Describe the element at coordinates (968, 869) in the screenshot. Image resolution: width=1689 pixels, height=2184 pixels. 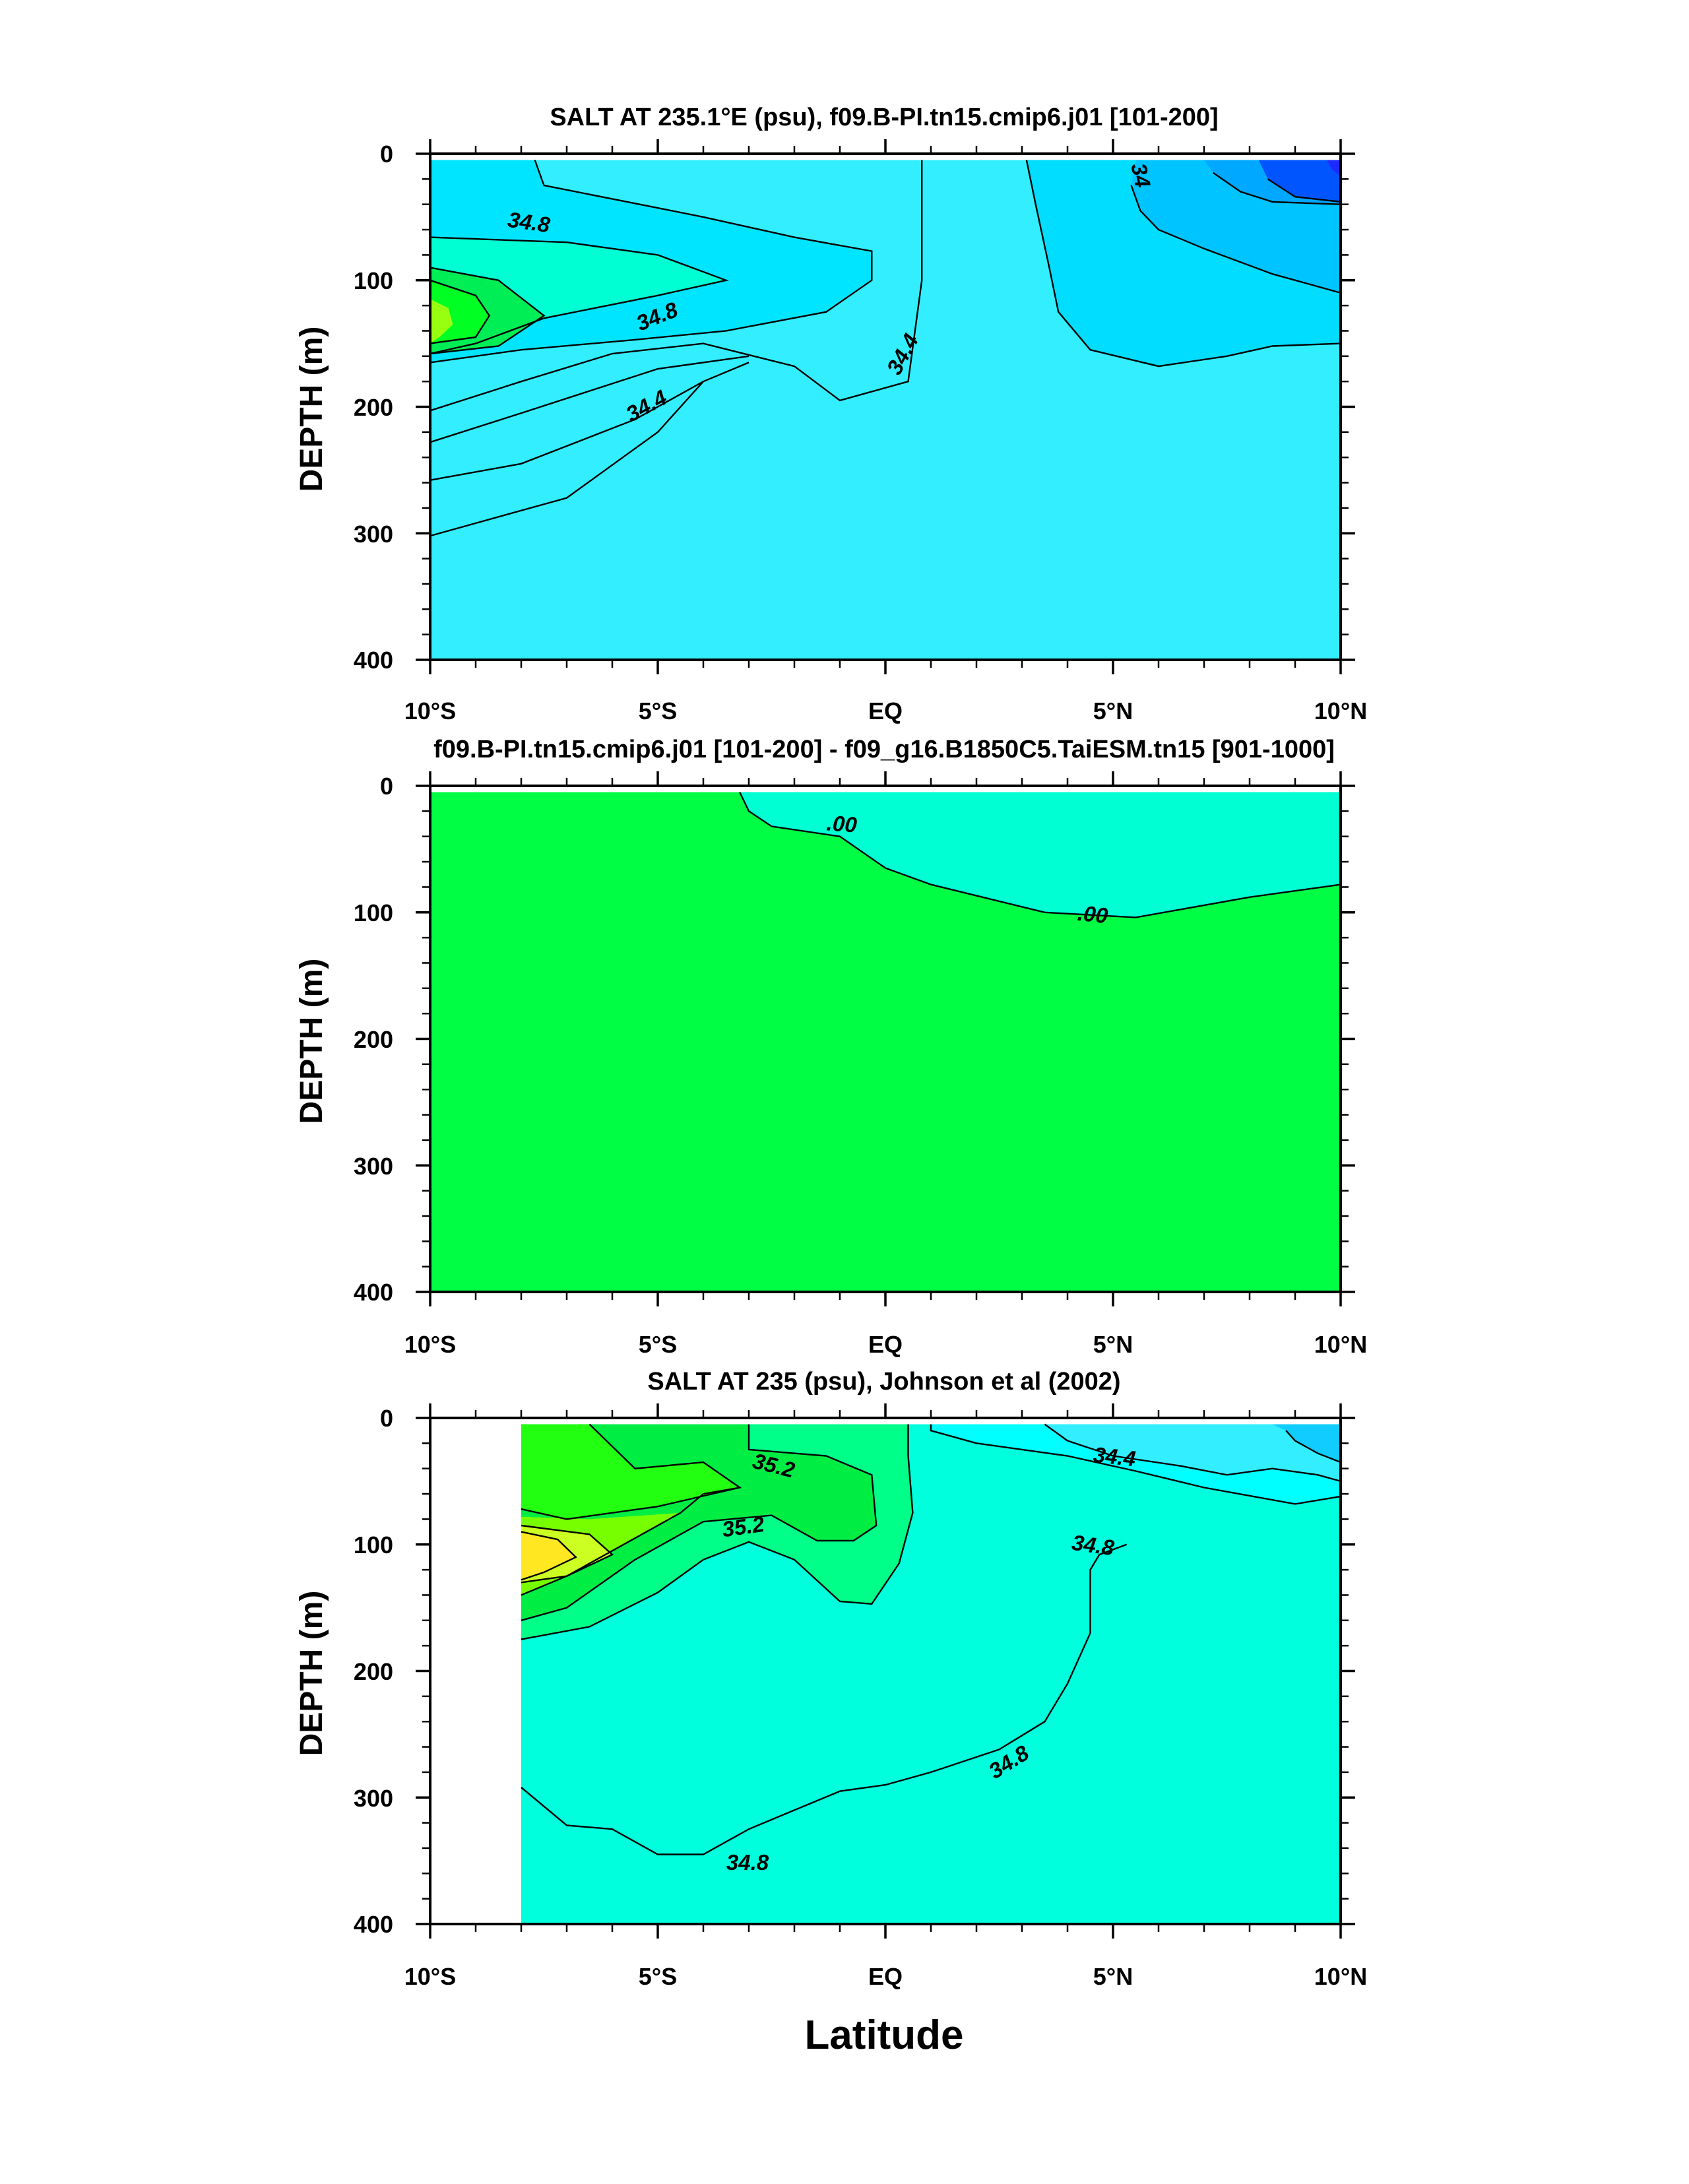
I see `contour-labels: .00 .00` at that location.